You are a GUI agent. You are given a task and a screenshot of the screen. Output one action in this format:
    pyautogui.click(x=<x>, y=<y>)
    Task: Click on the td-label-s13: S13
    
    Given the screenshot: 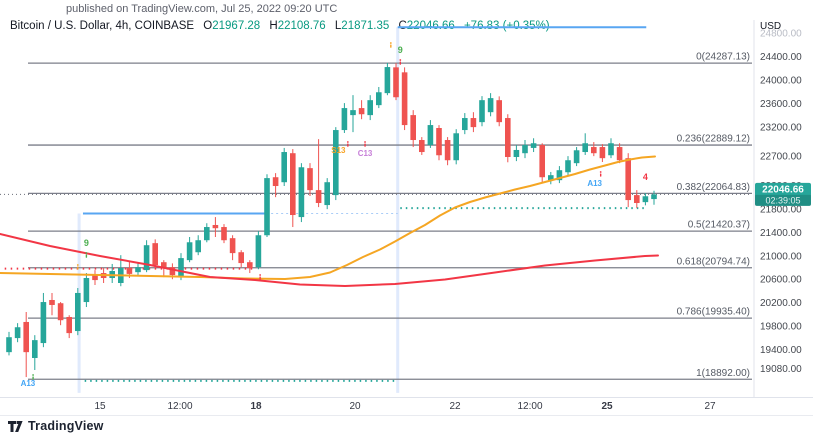 What is the action you would take?
    pyautogui.click(x=338, y=150)
    